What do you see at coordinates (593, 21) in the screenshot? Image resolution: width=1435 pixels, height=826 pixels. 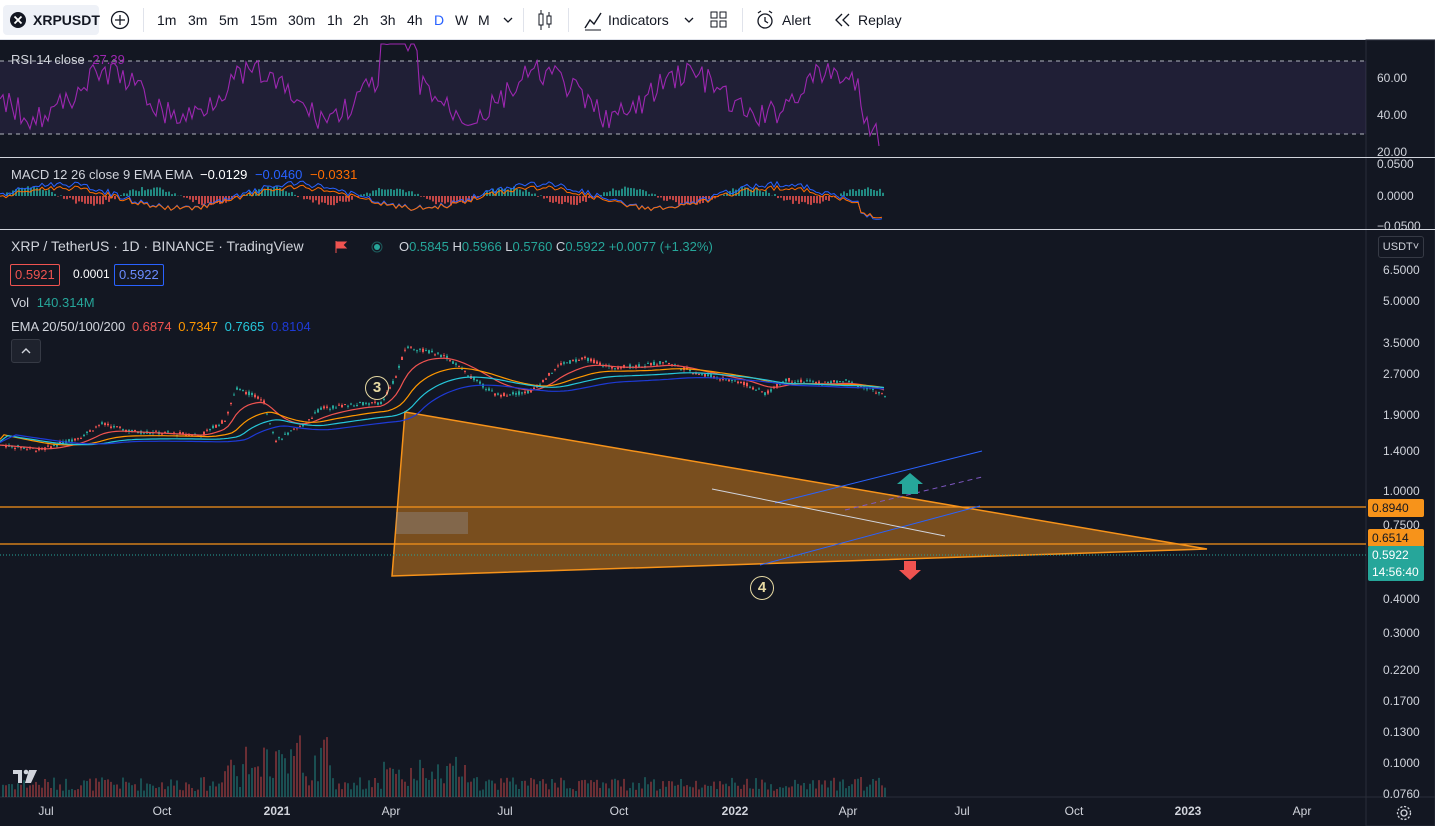 I see `indicators-icon` at bounding box center [593, 21].